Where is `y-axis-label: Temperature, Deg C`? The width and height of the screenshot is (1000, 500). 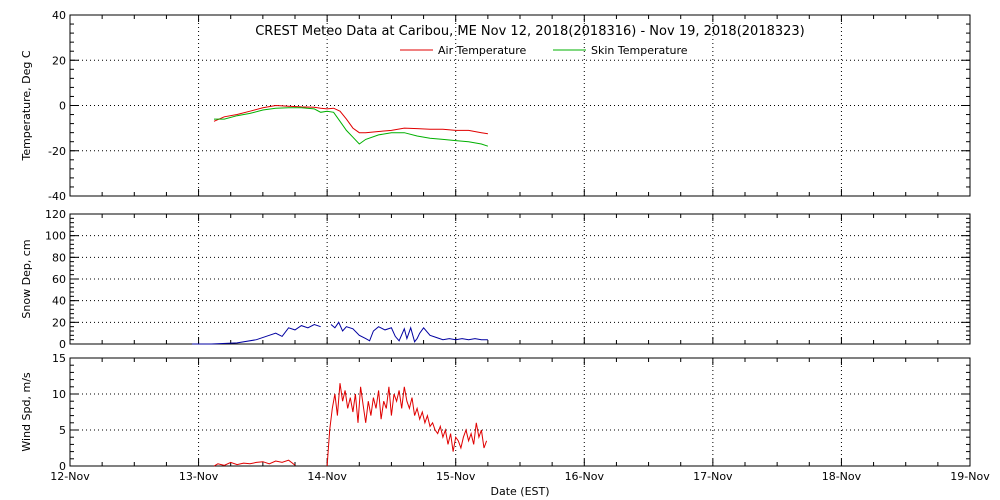
y-axis-label: Temperature, Deg C is located at coordinates (26, 105).